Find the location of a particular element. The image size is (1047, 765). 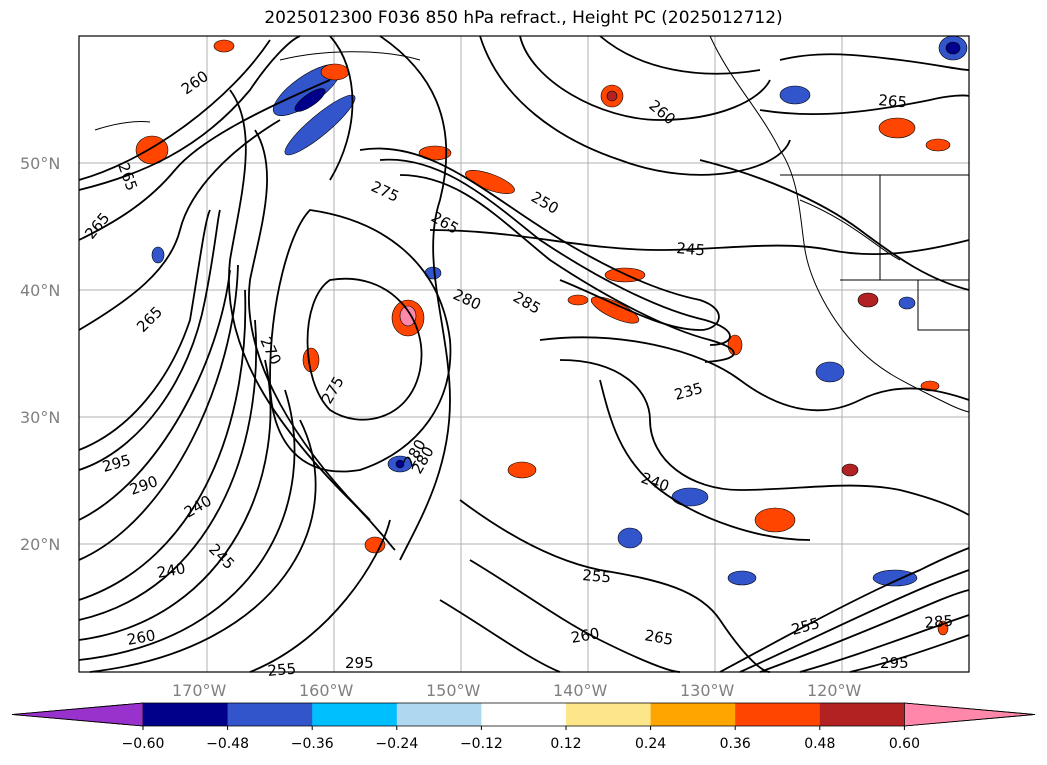

longitude-label: 170°W is located at coordinates (199, 690).